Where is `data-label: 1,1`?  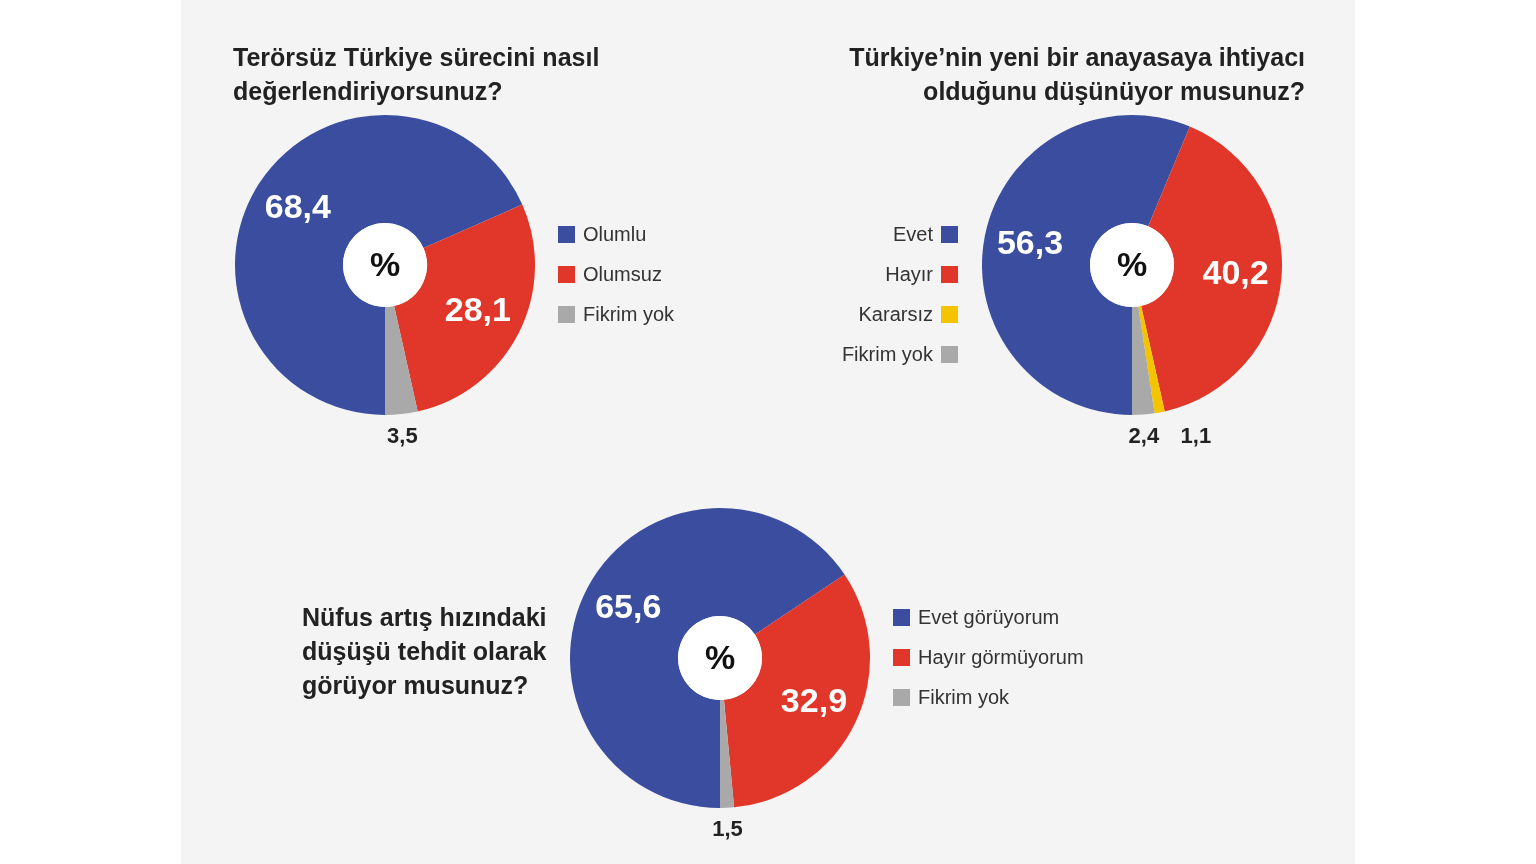
data-label: 1,1 is located at coordinates (1196, 436).